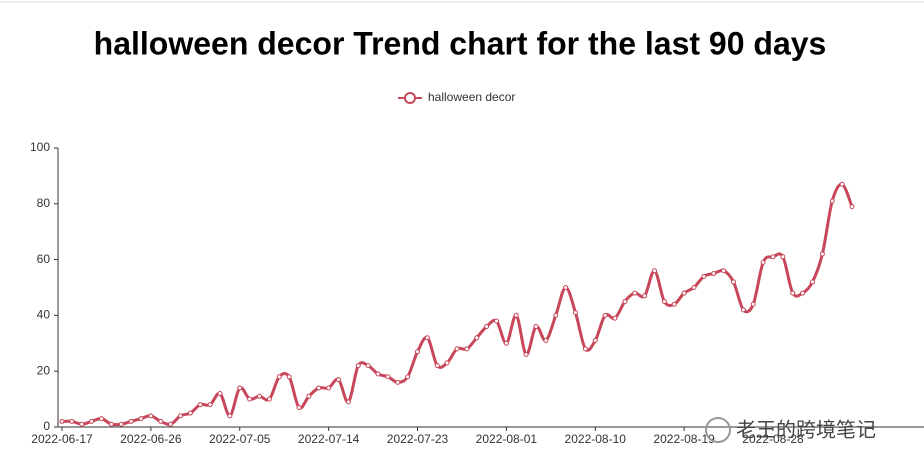 The height and width of the screenshot is (471, 924). I want to click on y-tick-label: 80, so click(44, 203).